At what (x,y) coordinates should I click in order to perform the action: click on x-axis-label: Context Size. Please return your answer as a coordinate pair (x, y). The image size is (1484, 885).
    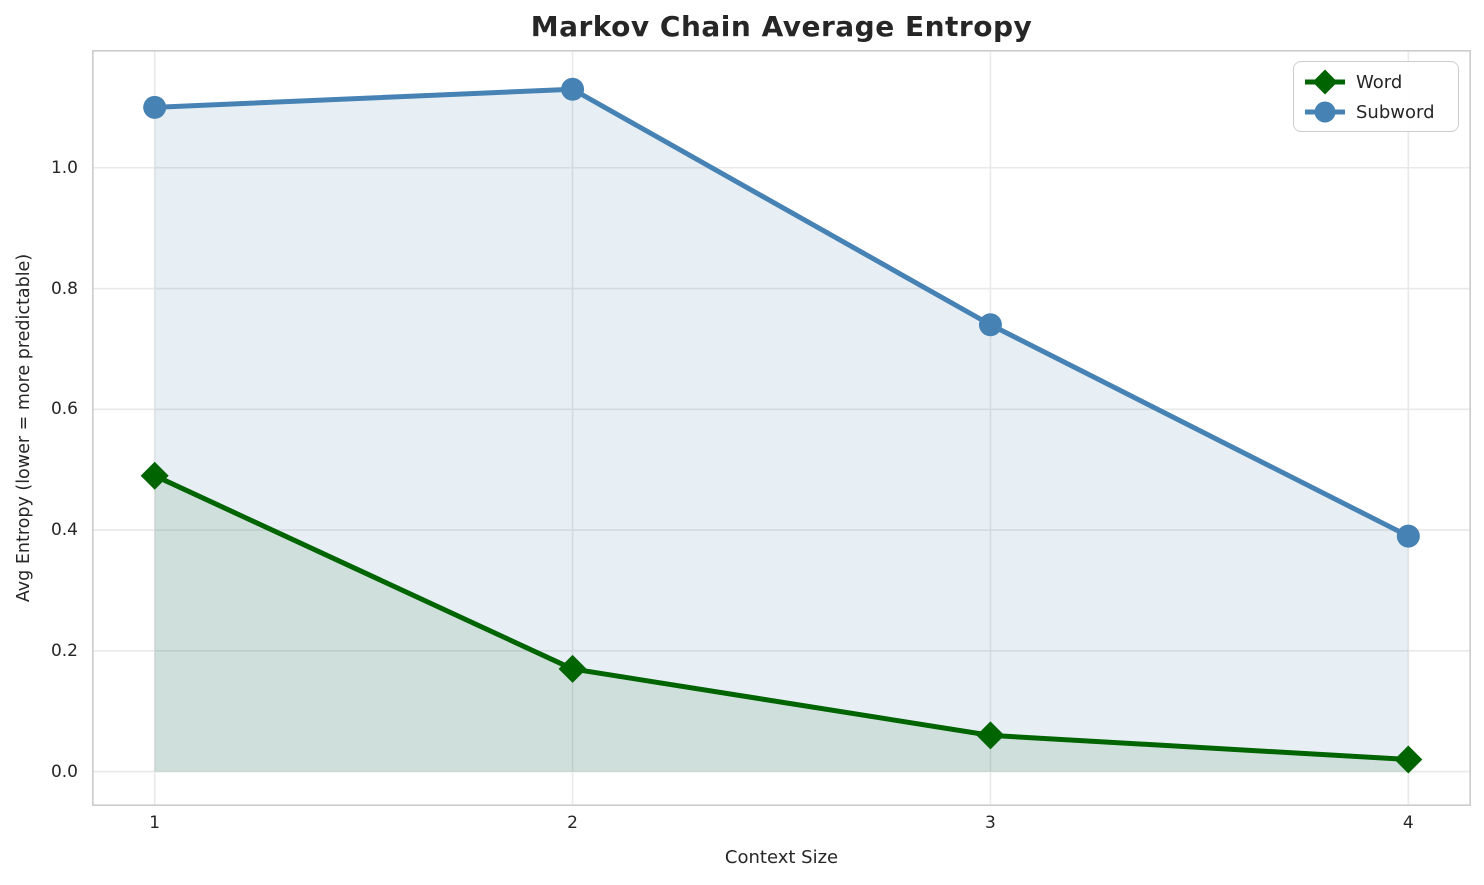
    Looking at the image, I should click on (781, 857).